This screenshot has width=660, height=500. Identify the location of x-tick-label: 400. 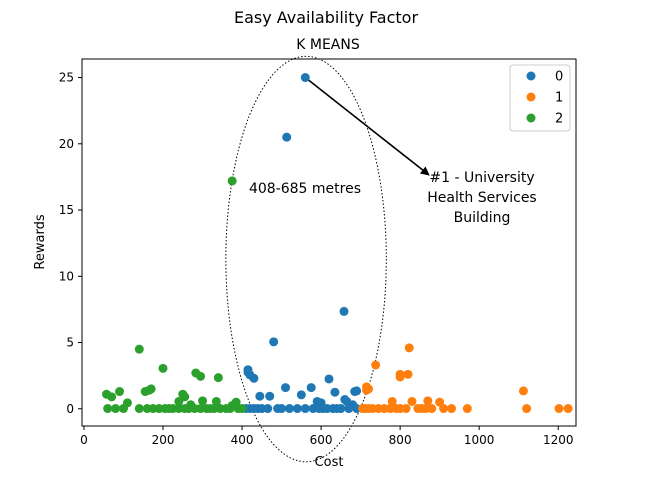
(242, 440).